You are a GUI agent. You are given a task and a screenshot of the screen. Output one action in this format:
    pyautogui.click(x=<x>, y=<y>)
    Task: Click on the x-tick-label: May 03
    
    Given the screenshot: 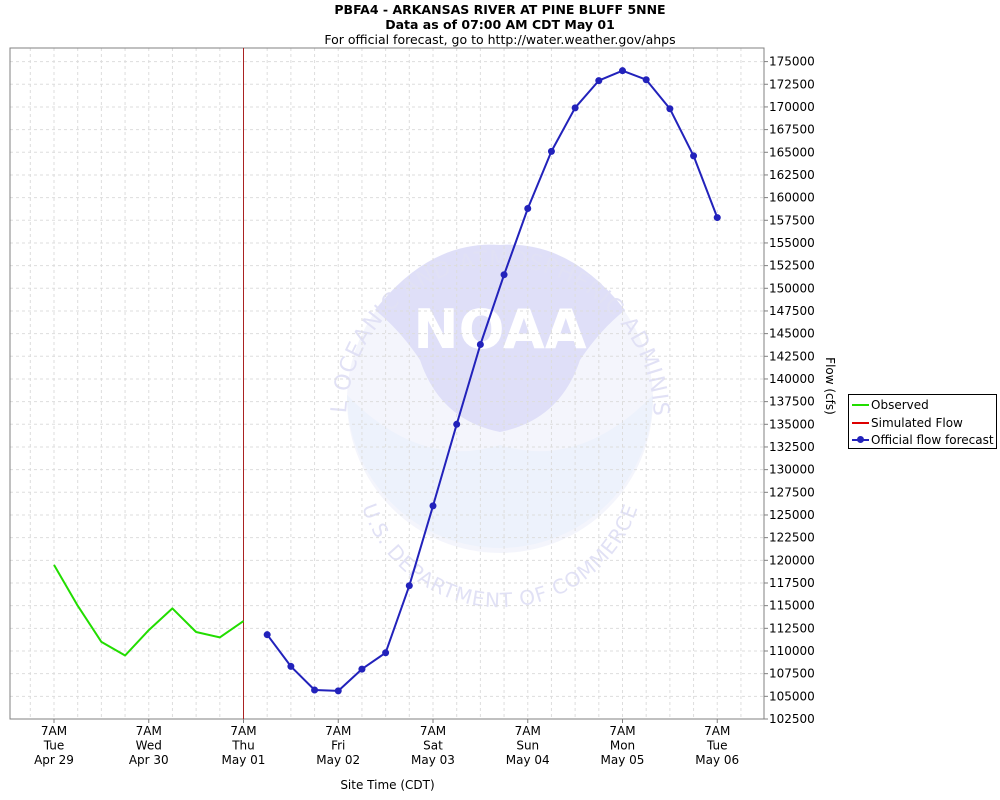 What is the action you would take?
    pyautogui.click(x=433, y=760)
    